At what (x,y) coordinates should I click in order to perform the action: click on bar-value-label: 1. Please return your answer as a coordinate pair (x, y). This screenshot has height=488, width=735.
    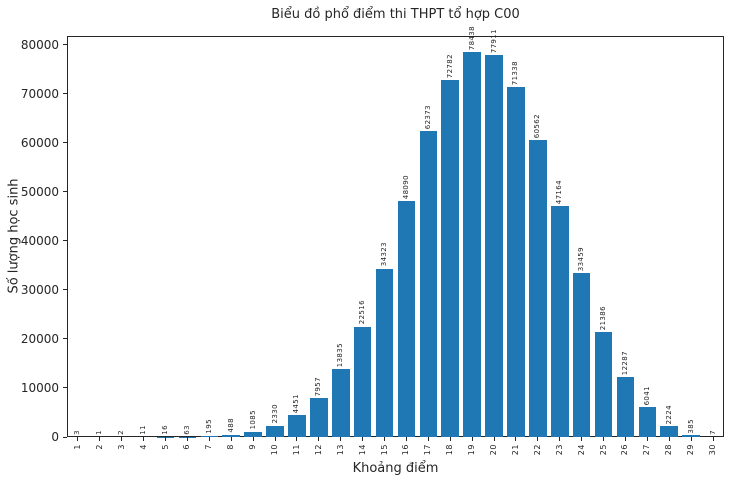
    Looking at the image, I should click on (99, 432).